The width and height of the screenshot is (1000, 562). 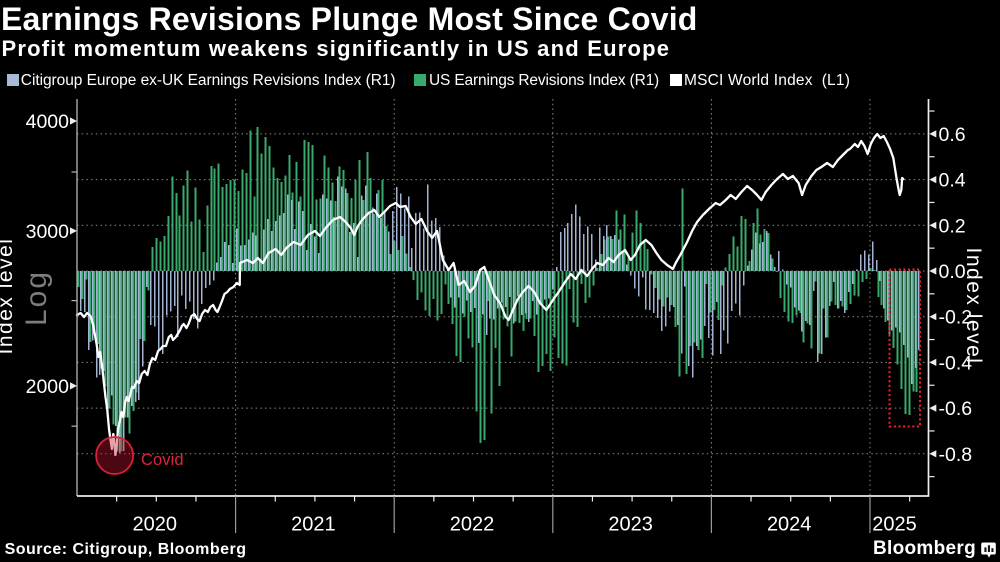 I want to click on svg-text: 2025, so click(x=894, y=525).